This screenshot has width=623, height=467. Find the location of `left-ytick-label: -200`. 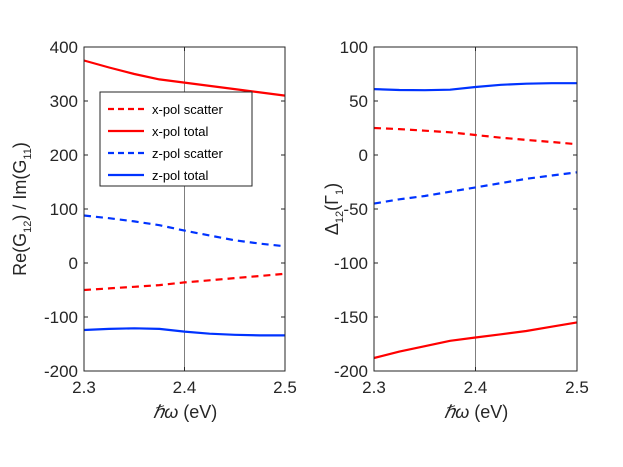

left-ytick-label: -200 is located at coordinates (61, 371).